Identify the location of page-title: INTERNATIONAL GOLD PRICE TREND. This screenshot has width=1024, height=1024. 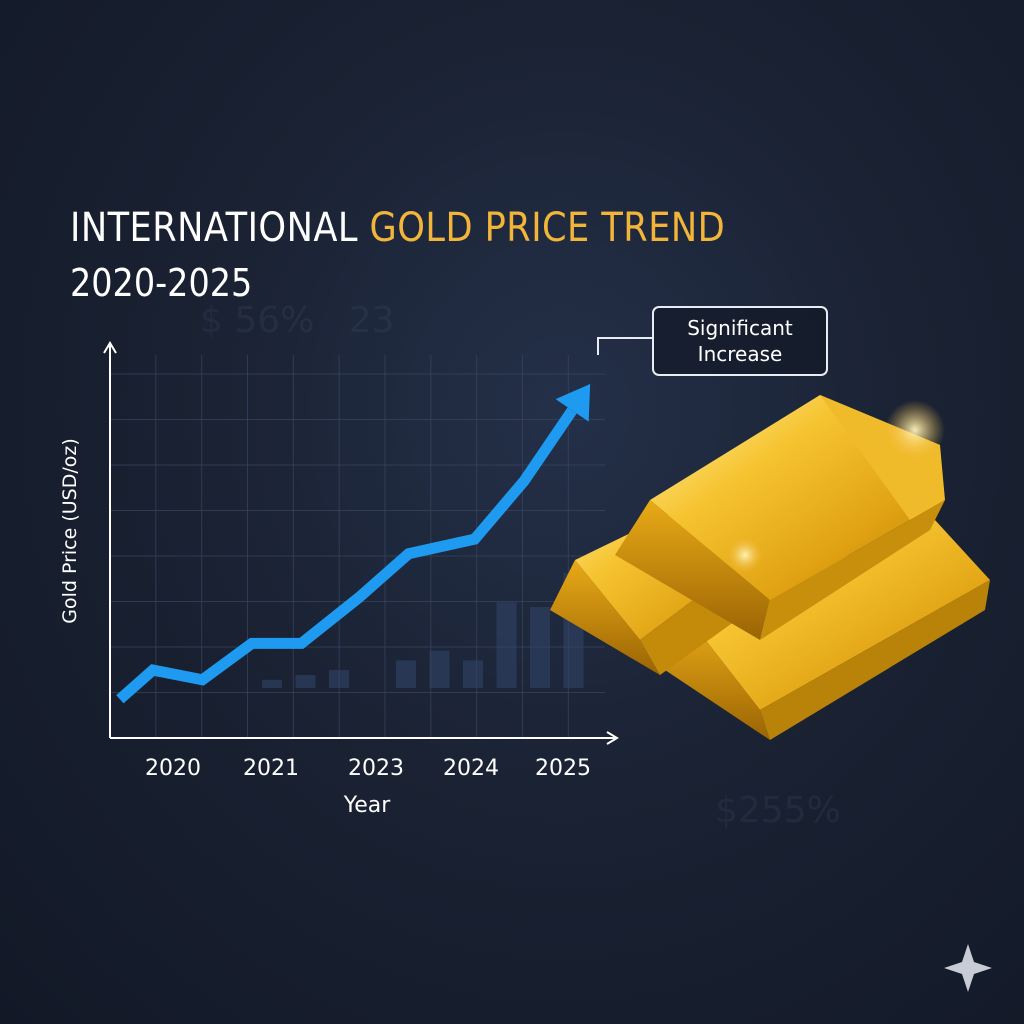
(398, 228).